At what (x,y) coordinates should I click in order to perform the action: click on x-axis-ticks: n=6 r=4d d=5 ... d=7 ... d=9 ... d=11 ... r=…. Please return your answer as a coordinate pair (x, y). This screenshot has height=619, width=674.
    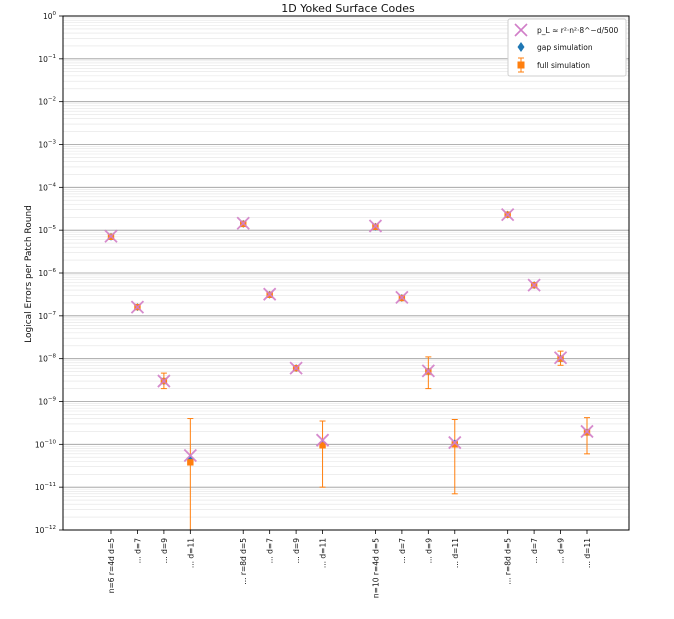
    Looking at the image, I should click on (349, 564).